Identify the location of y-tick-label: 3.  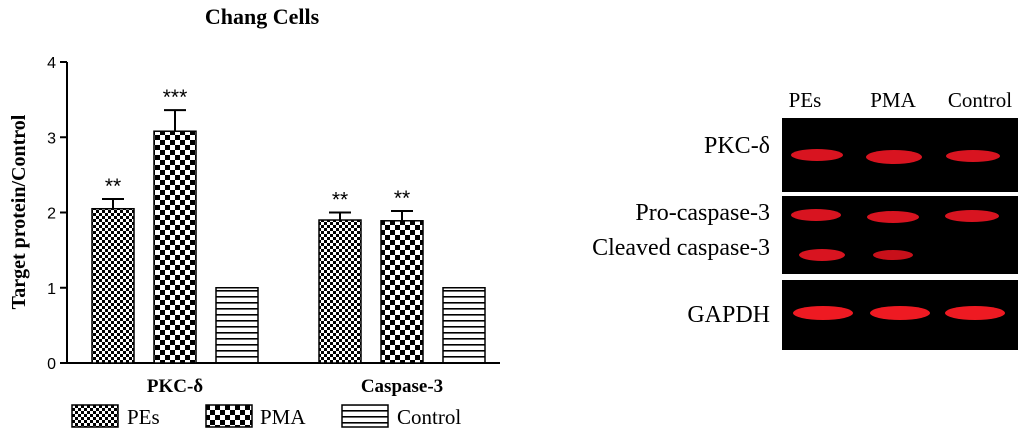
(51, 138).